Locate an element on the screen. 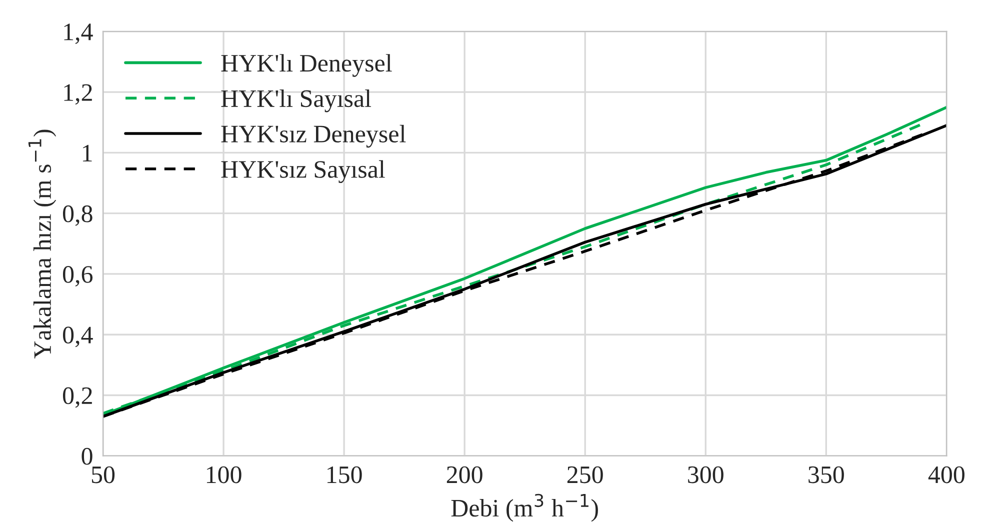  x-tick-label: 400 is located at coordinates (946, 475).